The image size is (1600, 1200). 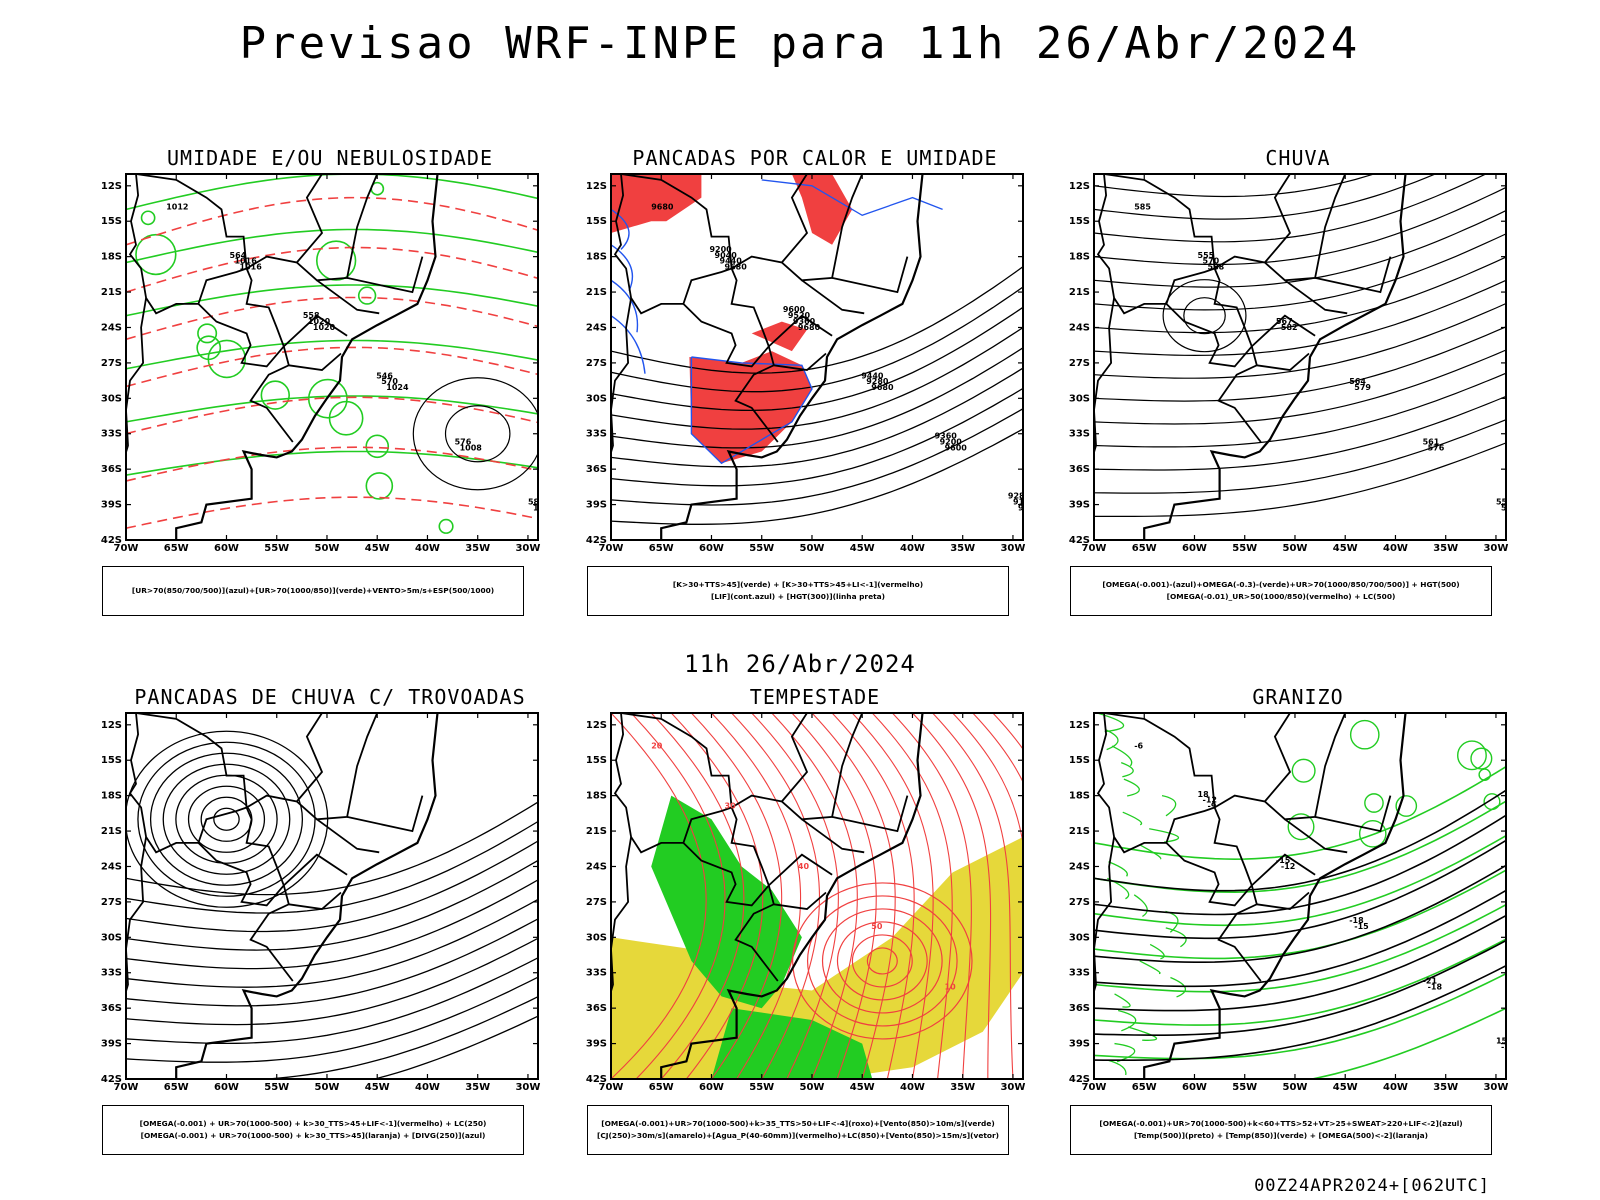 What do you see at coordinates (311, 315) in the screenshot?
I see `contour-label: 558` at bounding box center [311, 315].